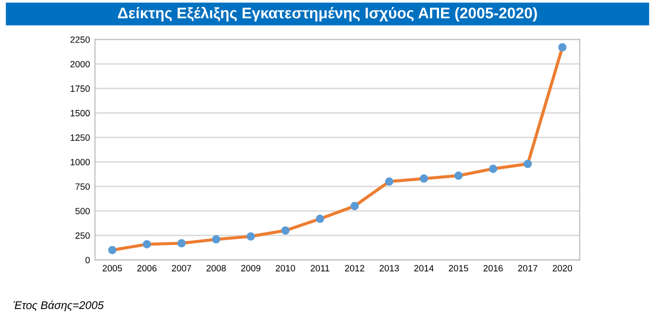  I want to click on x-tick-label: 2015, so click(458, 268).